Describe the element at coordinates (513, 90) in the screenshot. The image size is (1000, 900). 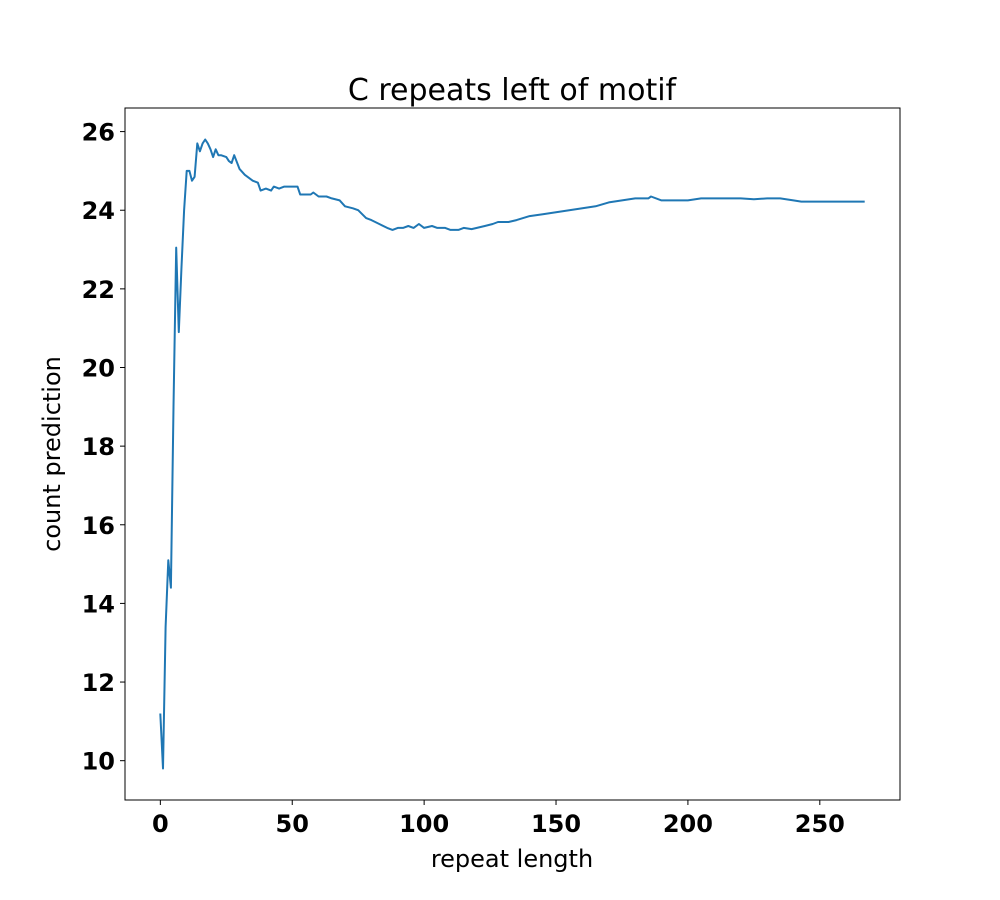
I see `chart-title: C repeats left of motif` at that location.